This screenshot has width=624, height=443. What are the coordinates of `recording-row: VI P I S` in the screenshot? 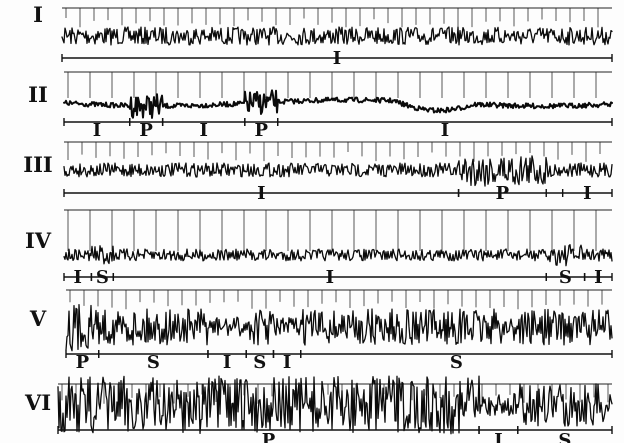 It's located at (318, 409).